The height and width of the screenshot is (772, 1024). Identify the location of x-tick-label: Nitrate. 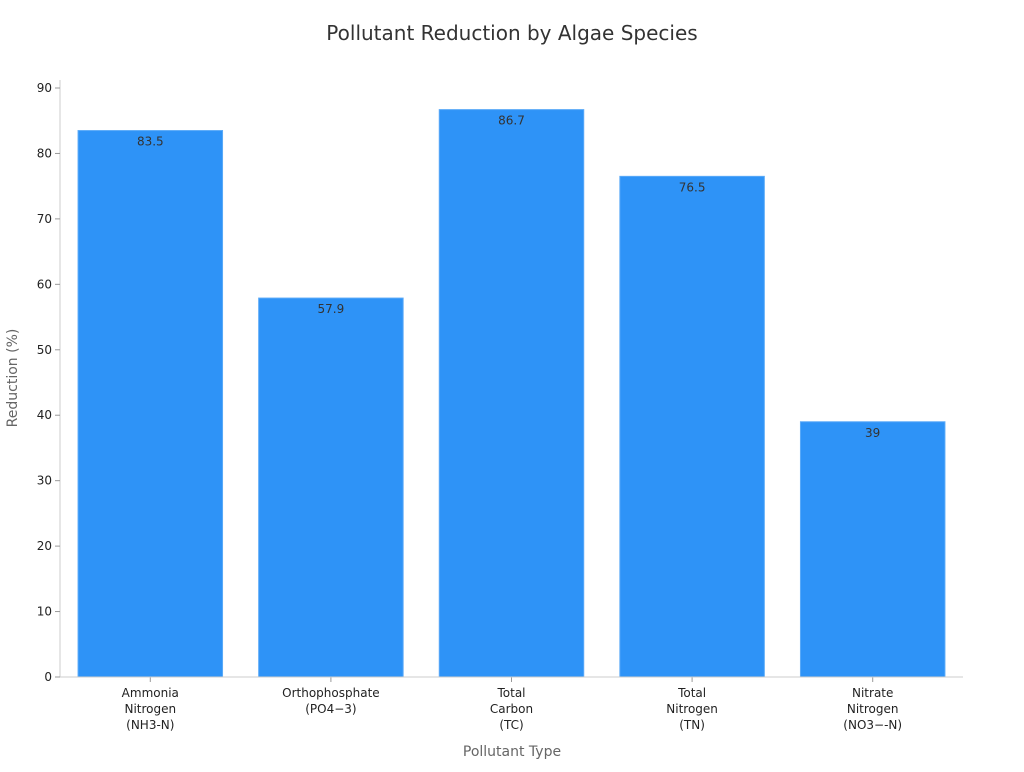
(872, 693).